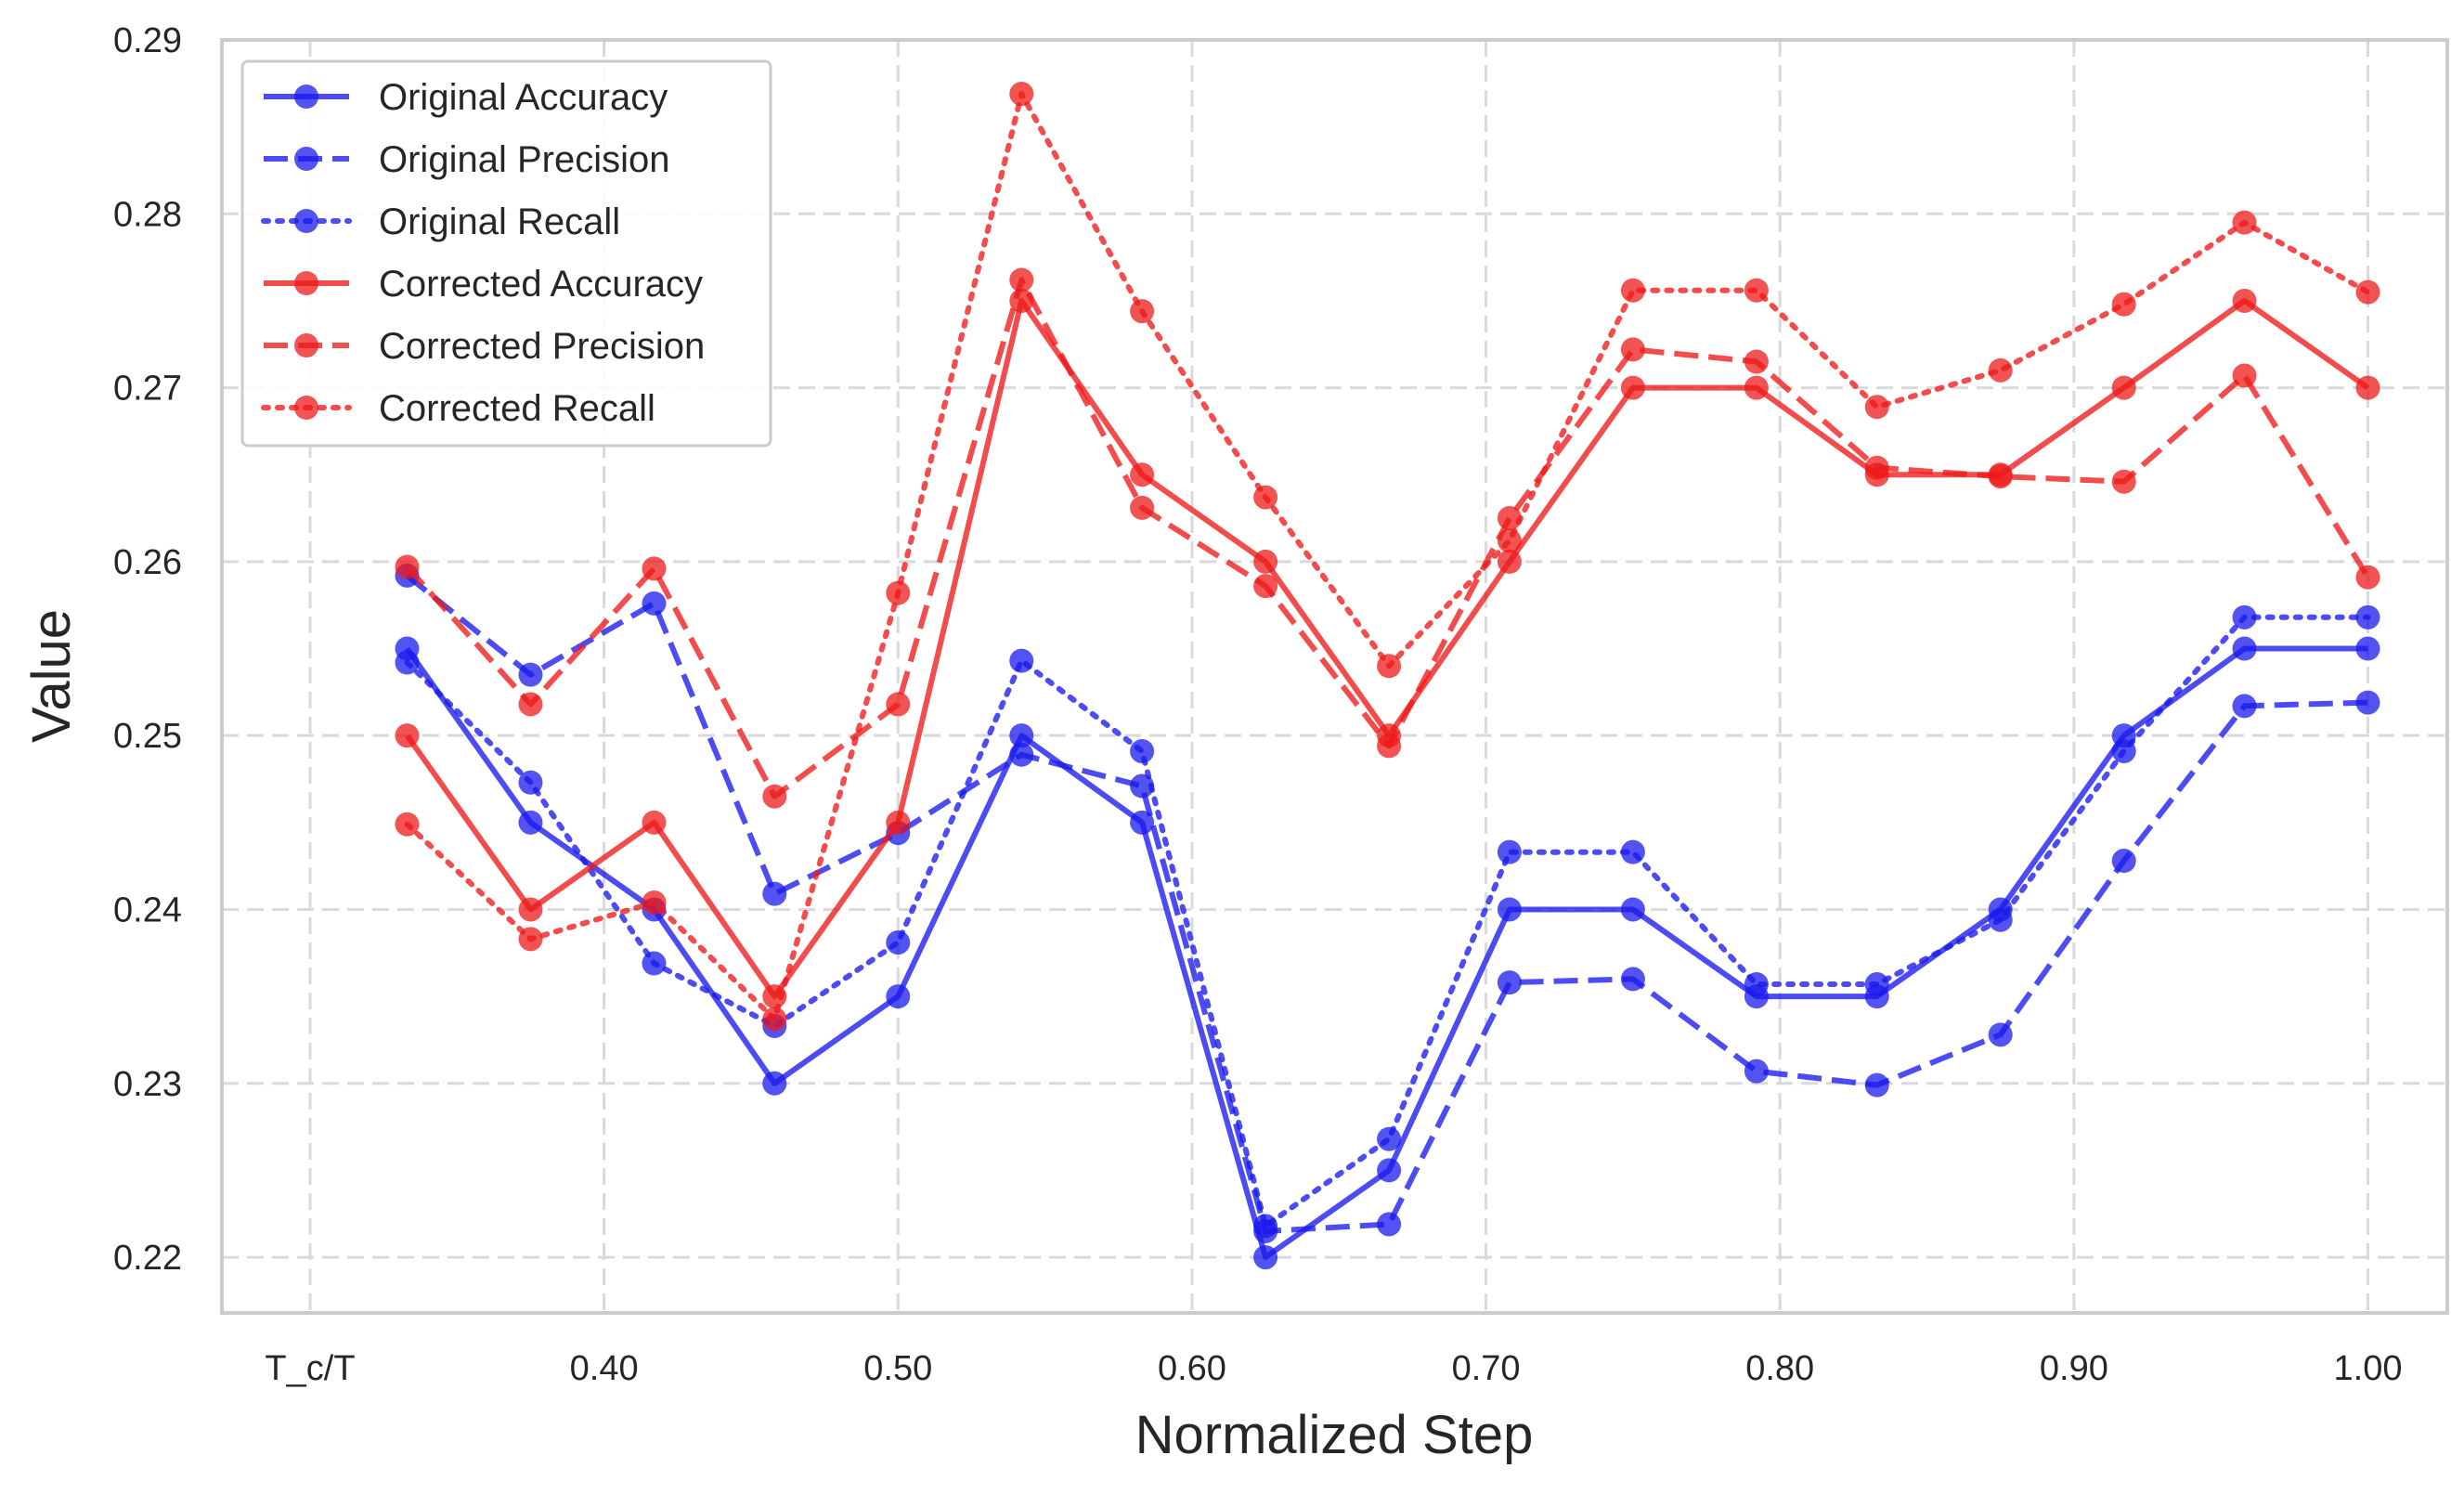 This screenshot has height=1494, width=2464. Describe the element at coordinates (517, 409) in the screenshot. I see `legend-label: Corrected Recall` at that location.